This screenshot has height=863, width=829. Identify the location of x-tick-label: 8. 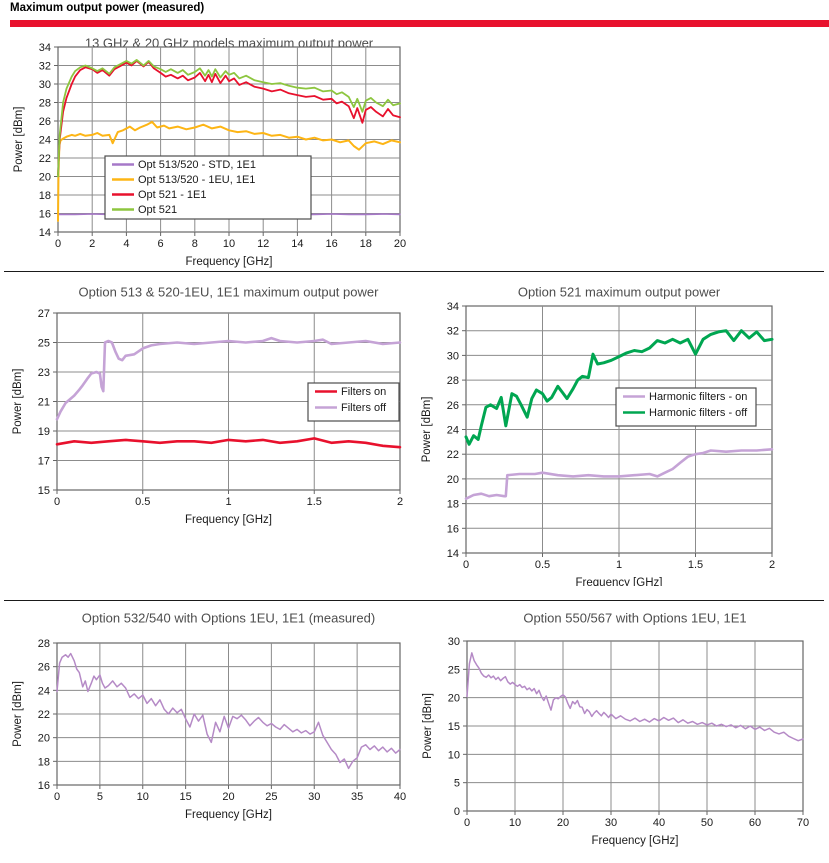
(195, 244).